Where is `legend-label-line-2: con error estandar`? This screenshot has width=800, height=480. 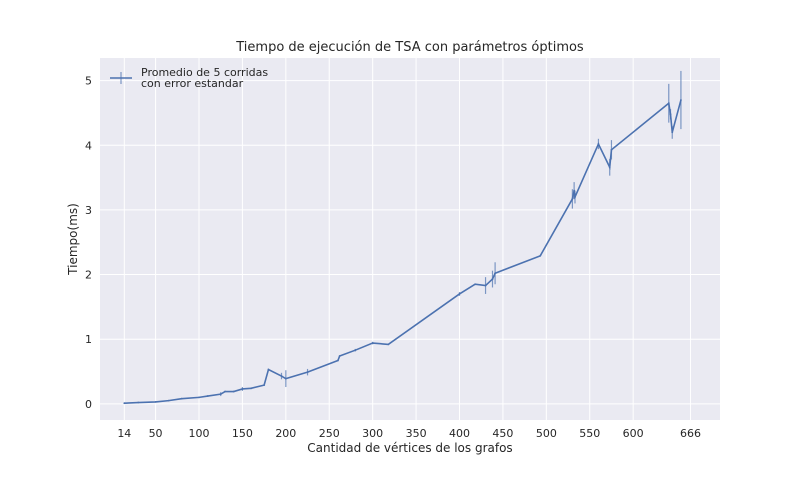 legend-label-line-2: con error estandar is located at coordinates (192, 83).